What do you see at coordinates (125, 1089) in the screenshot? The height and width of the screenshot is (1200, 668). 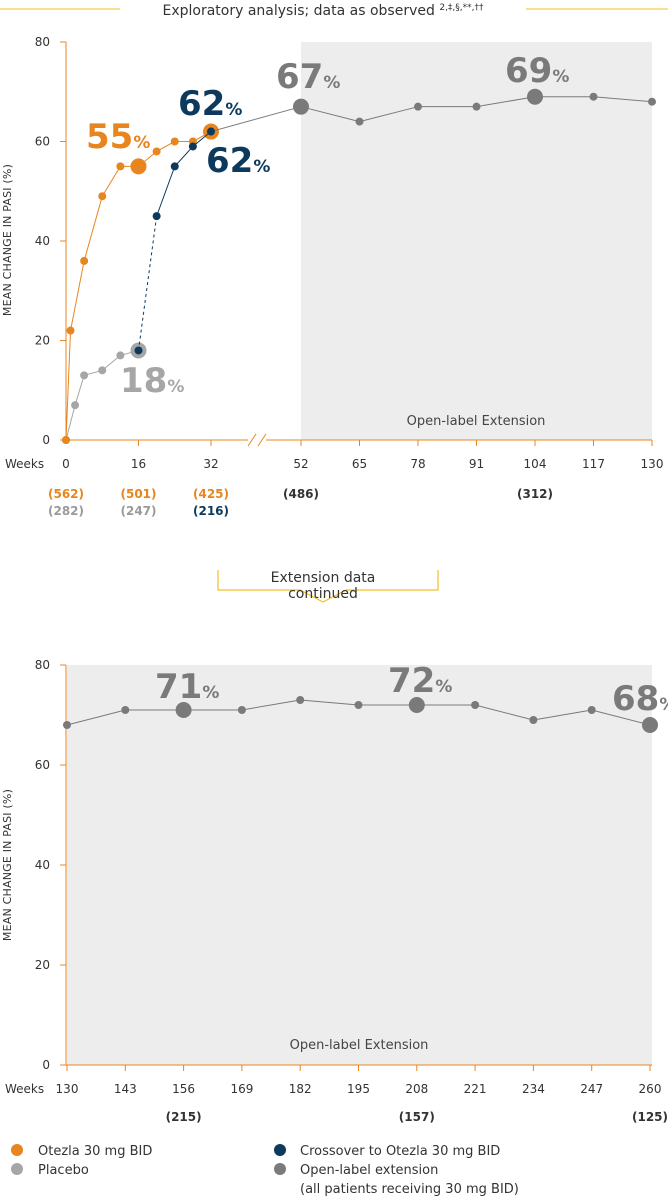 I see `x-tick-label-143: 143` at bounding box center [125, 1089].